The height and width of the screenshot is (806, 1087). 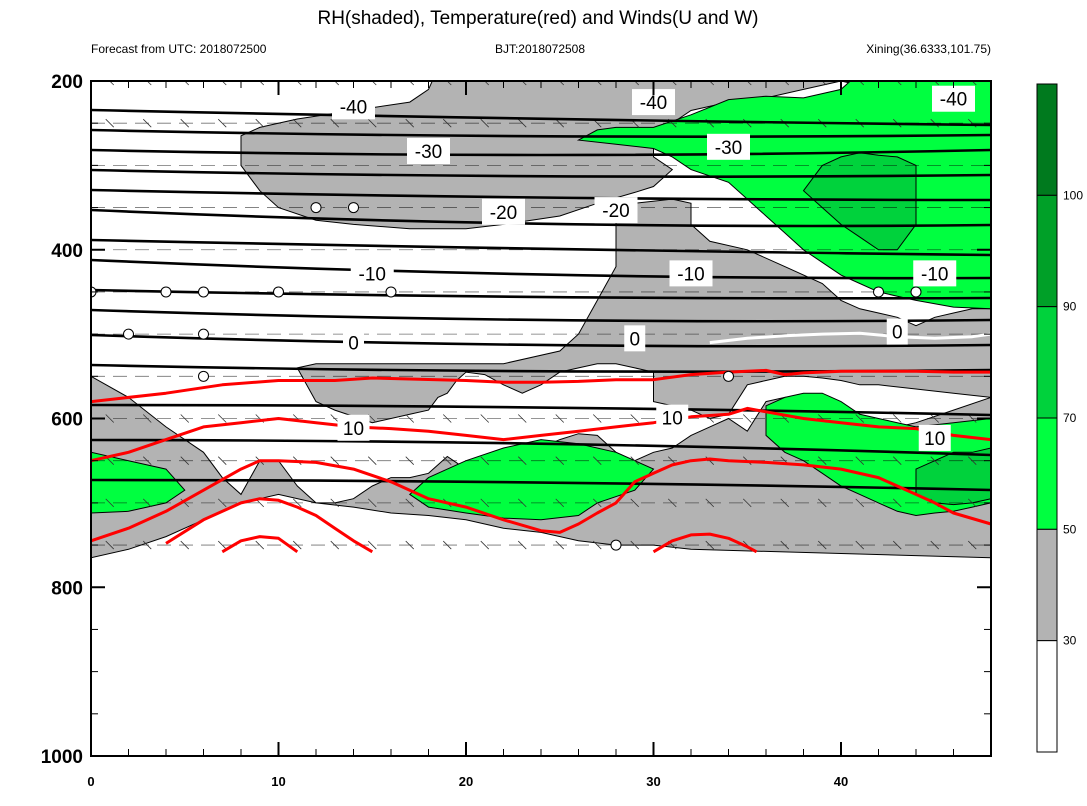 What do you see at coordinates (1070, 307) in the screenshot?
I see `colorbar-label: 90` at bounding box center [1070, 307].